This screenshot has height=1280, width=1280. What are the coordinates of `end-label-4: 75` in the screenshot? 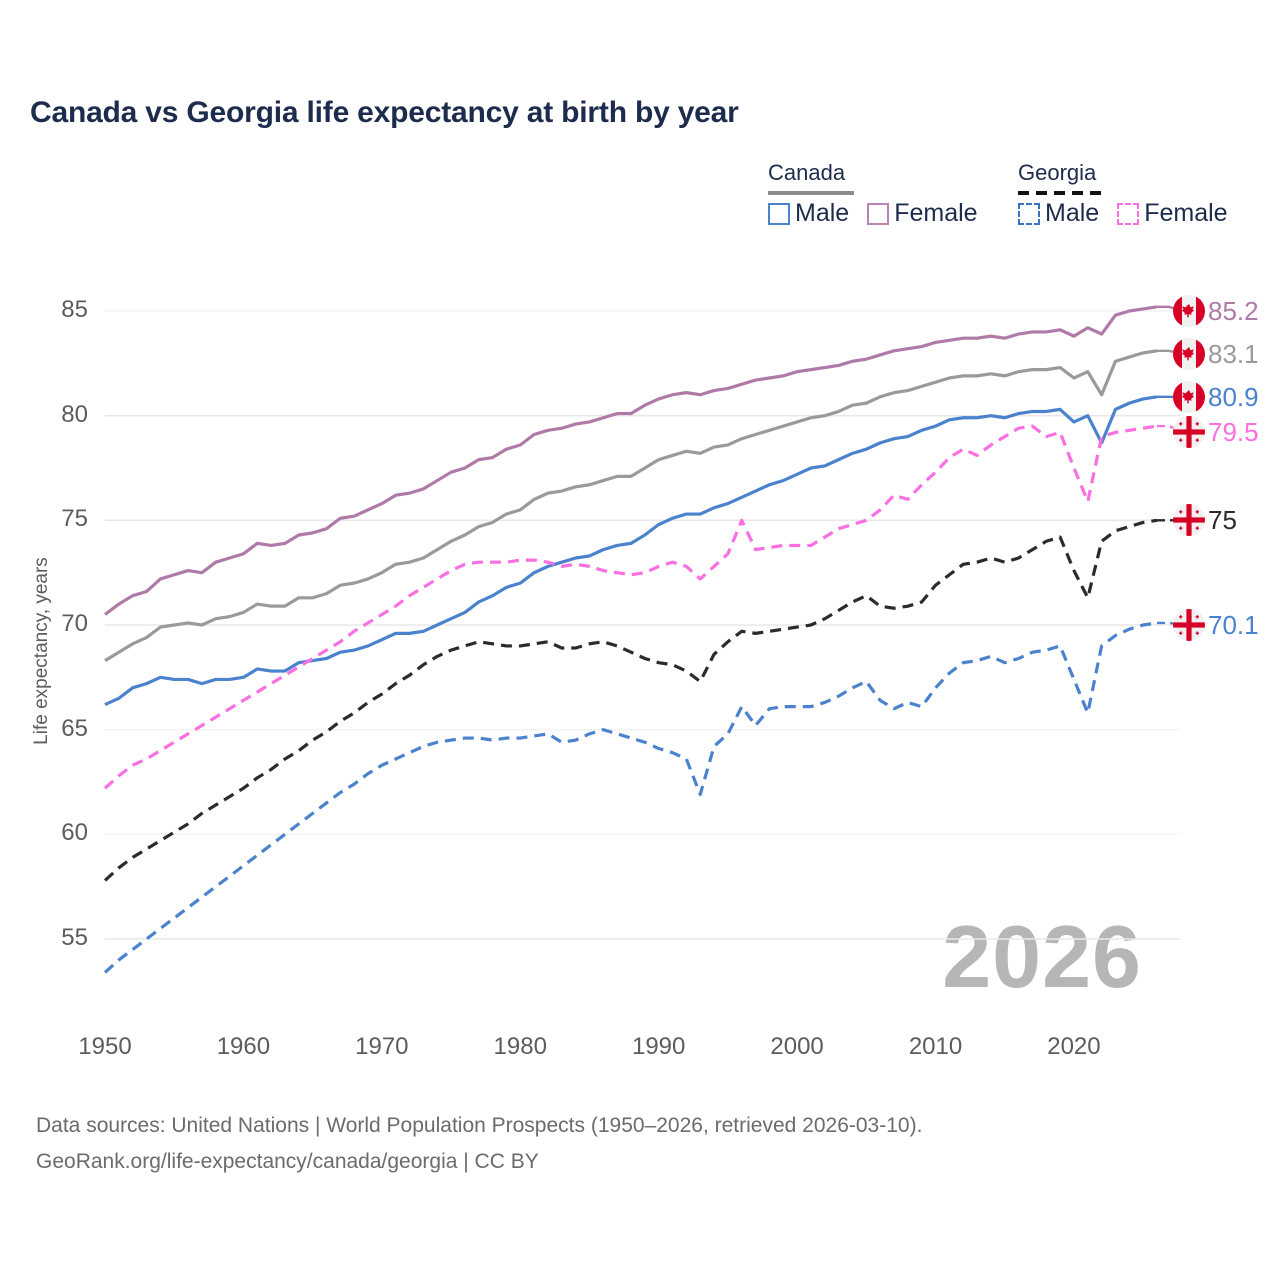 It's located at (1205, 520).